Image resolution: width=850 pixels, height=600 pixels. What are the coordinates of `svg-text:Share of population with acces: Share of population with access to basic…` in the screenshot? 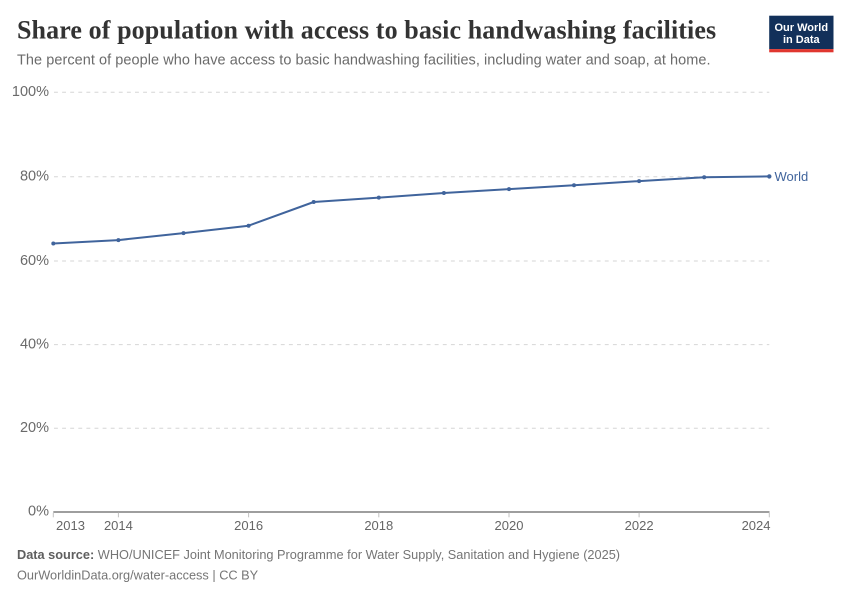 It's located at (366, 30).